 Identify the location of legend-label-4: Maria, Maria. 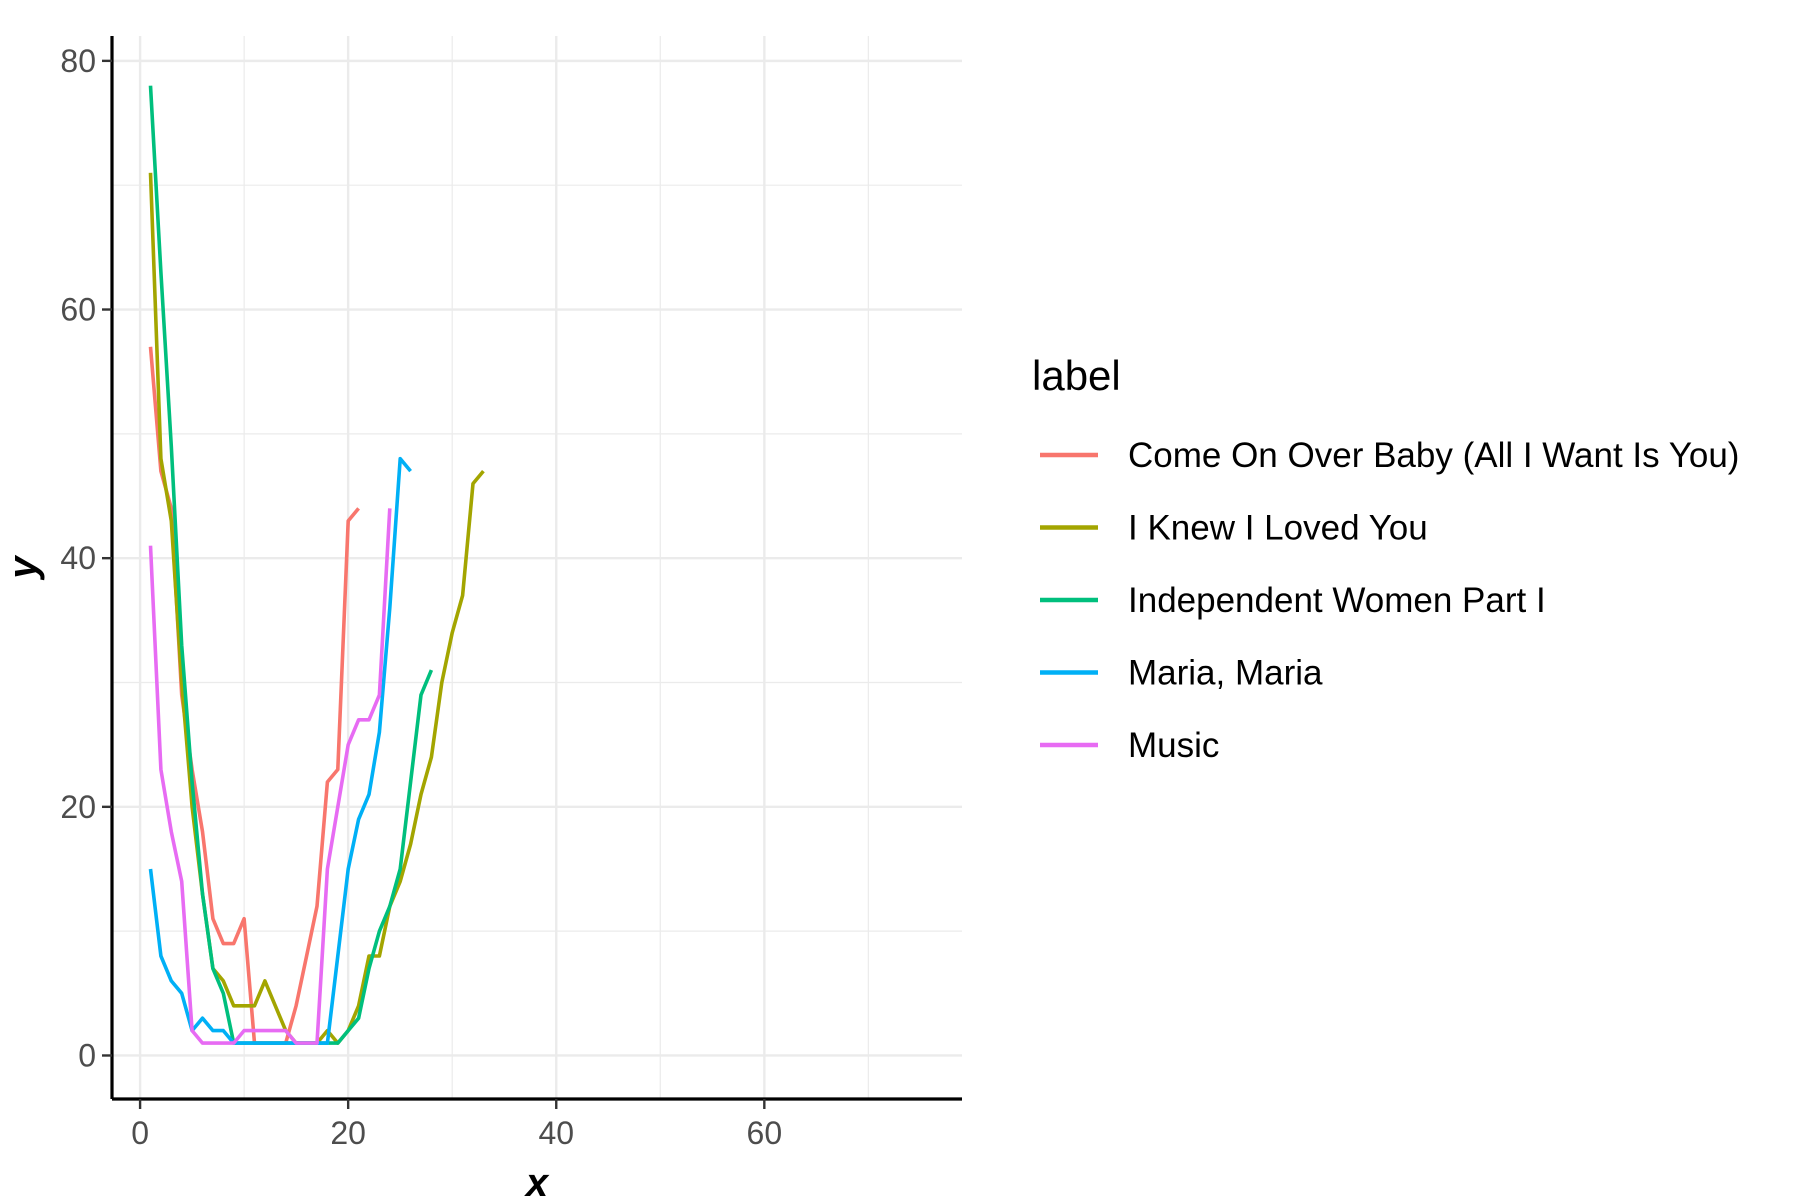
(1225, 673).